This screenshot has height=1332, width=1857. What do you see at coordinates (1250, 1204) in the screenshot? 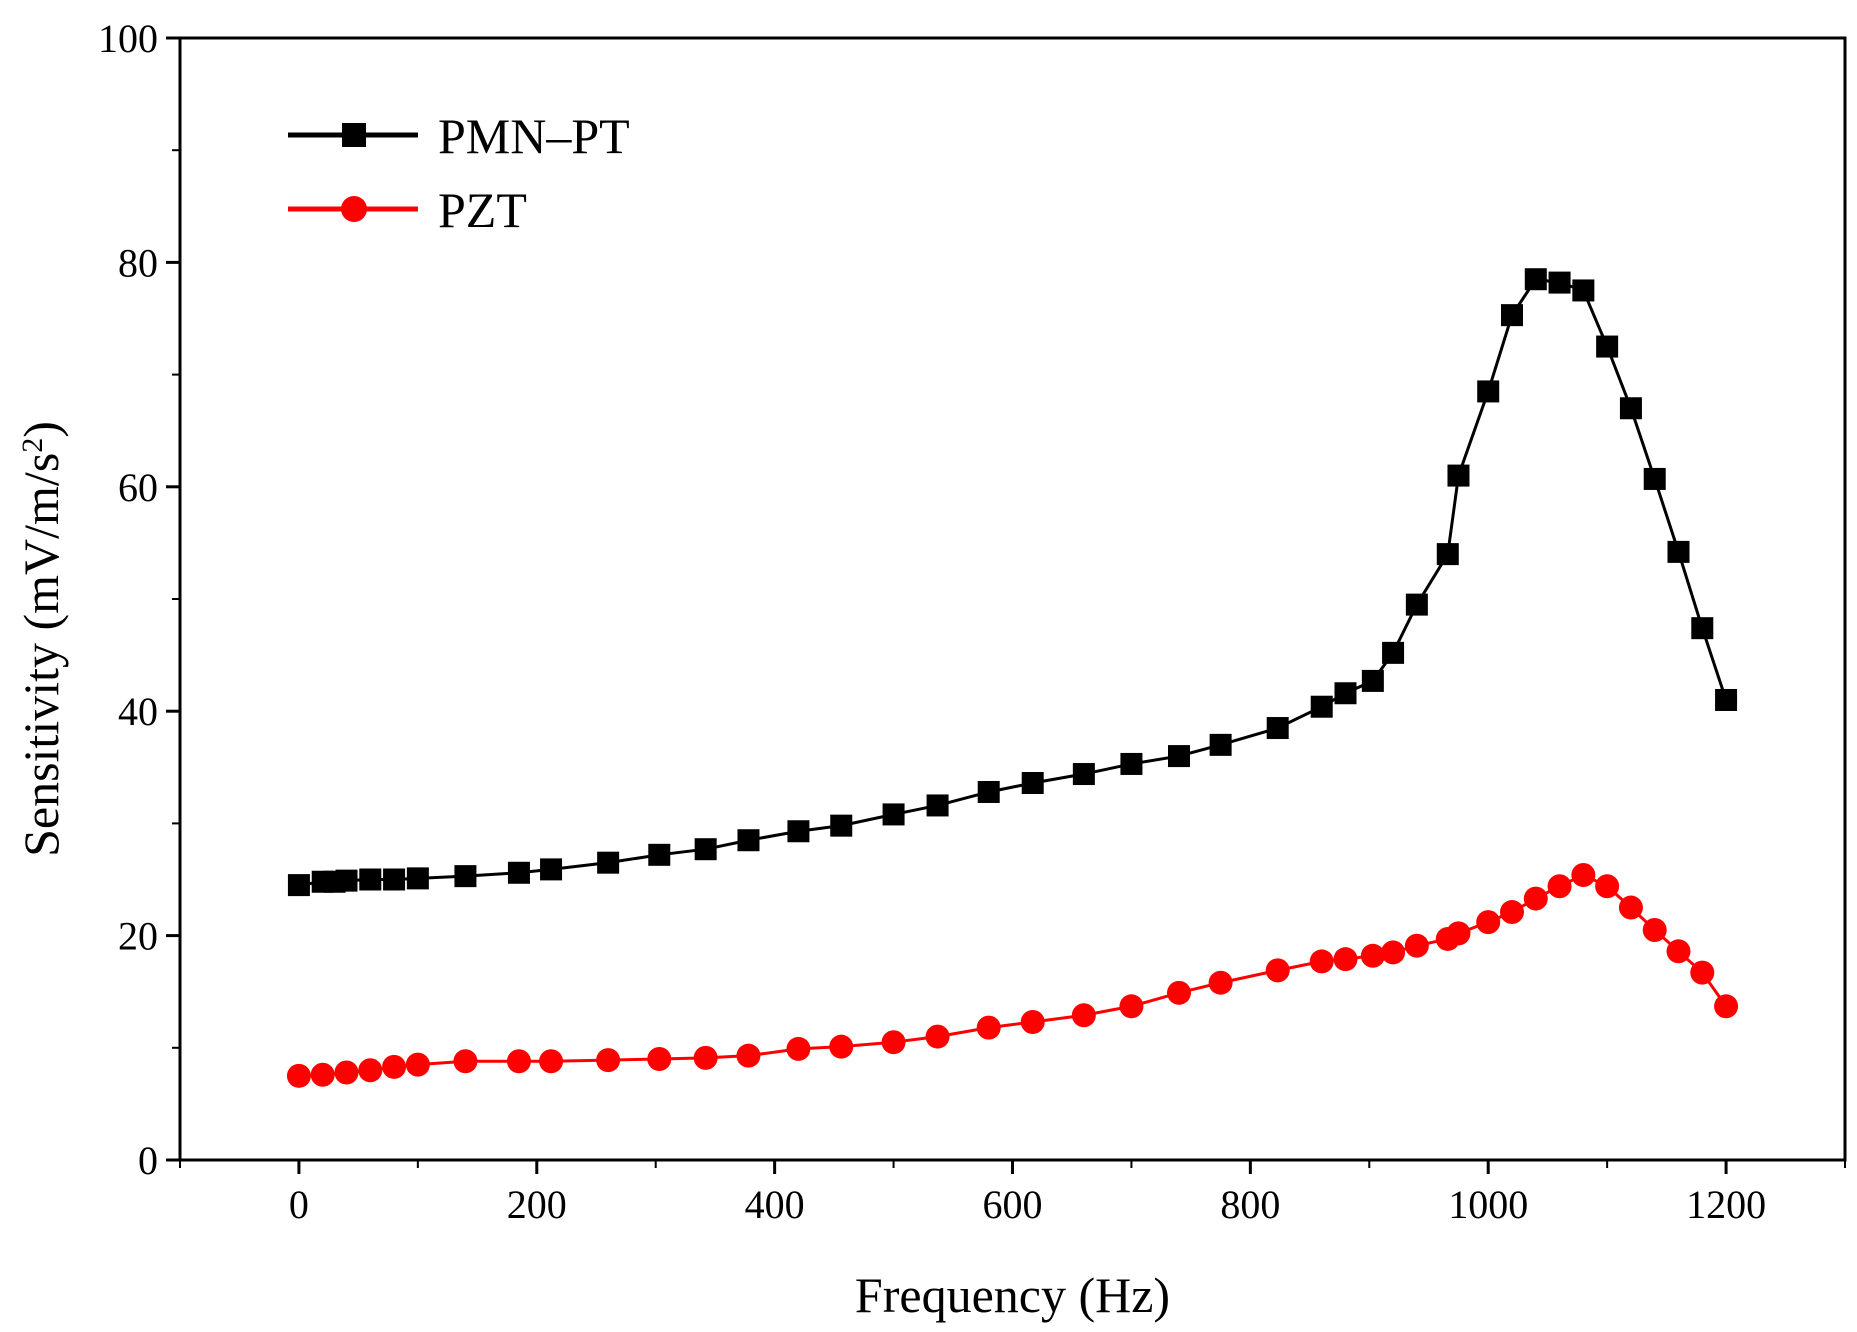
I see `x-tick-label: 800` at bounding box center [1250, 1204].